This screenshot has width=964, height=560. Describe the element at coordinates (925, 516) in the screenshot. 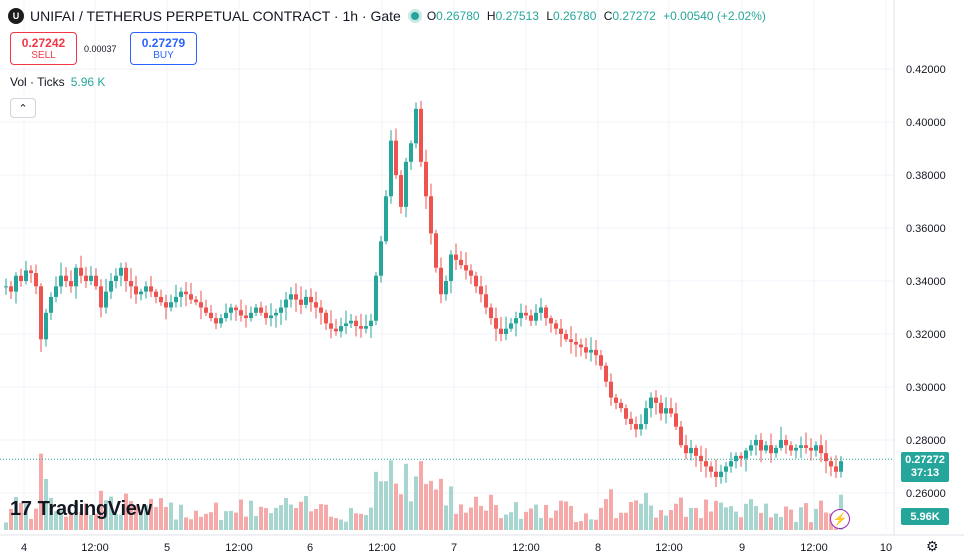

I see `volume-value-tag: 5.96K` at that location.